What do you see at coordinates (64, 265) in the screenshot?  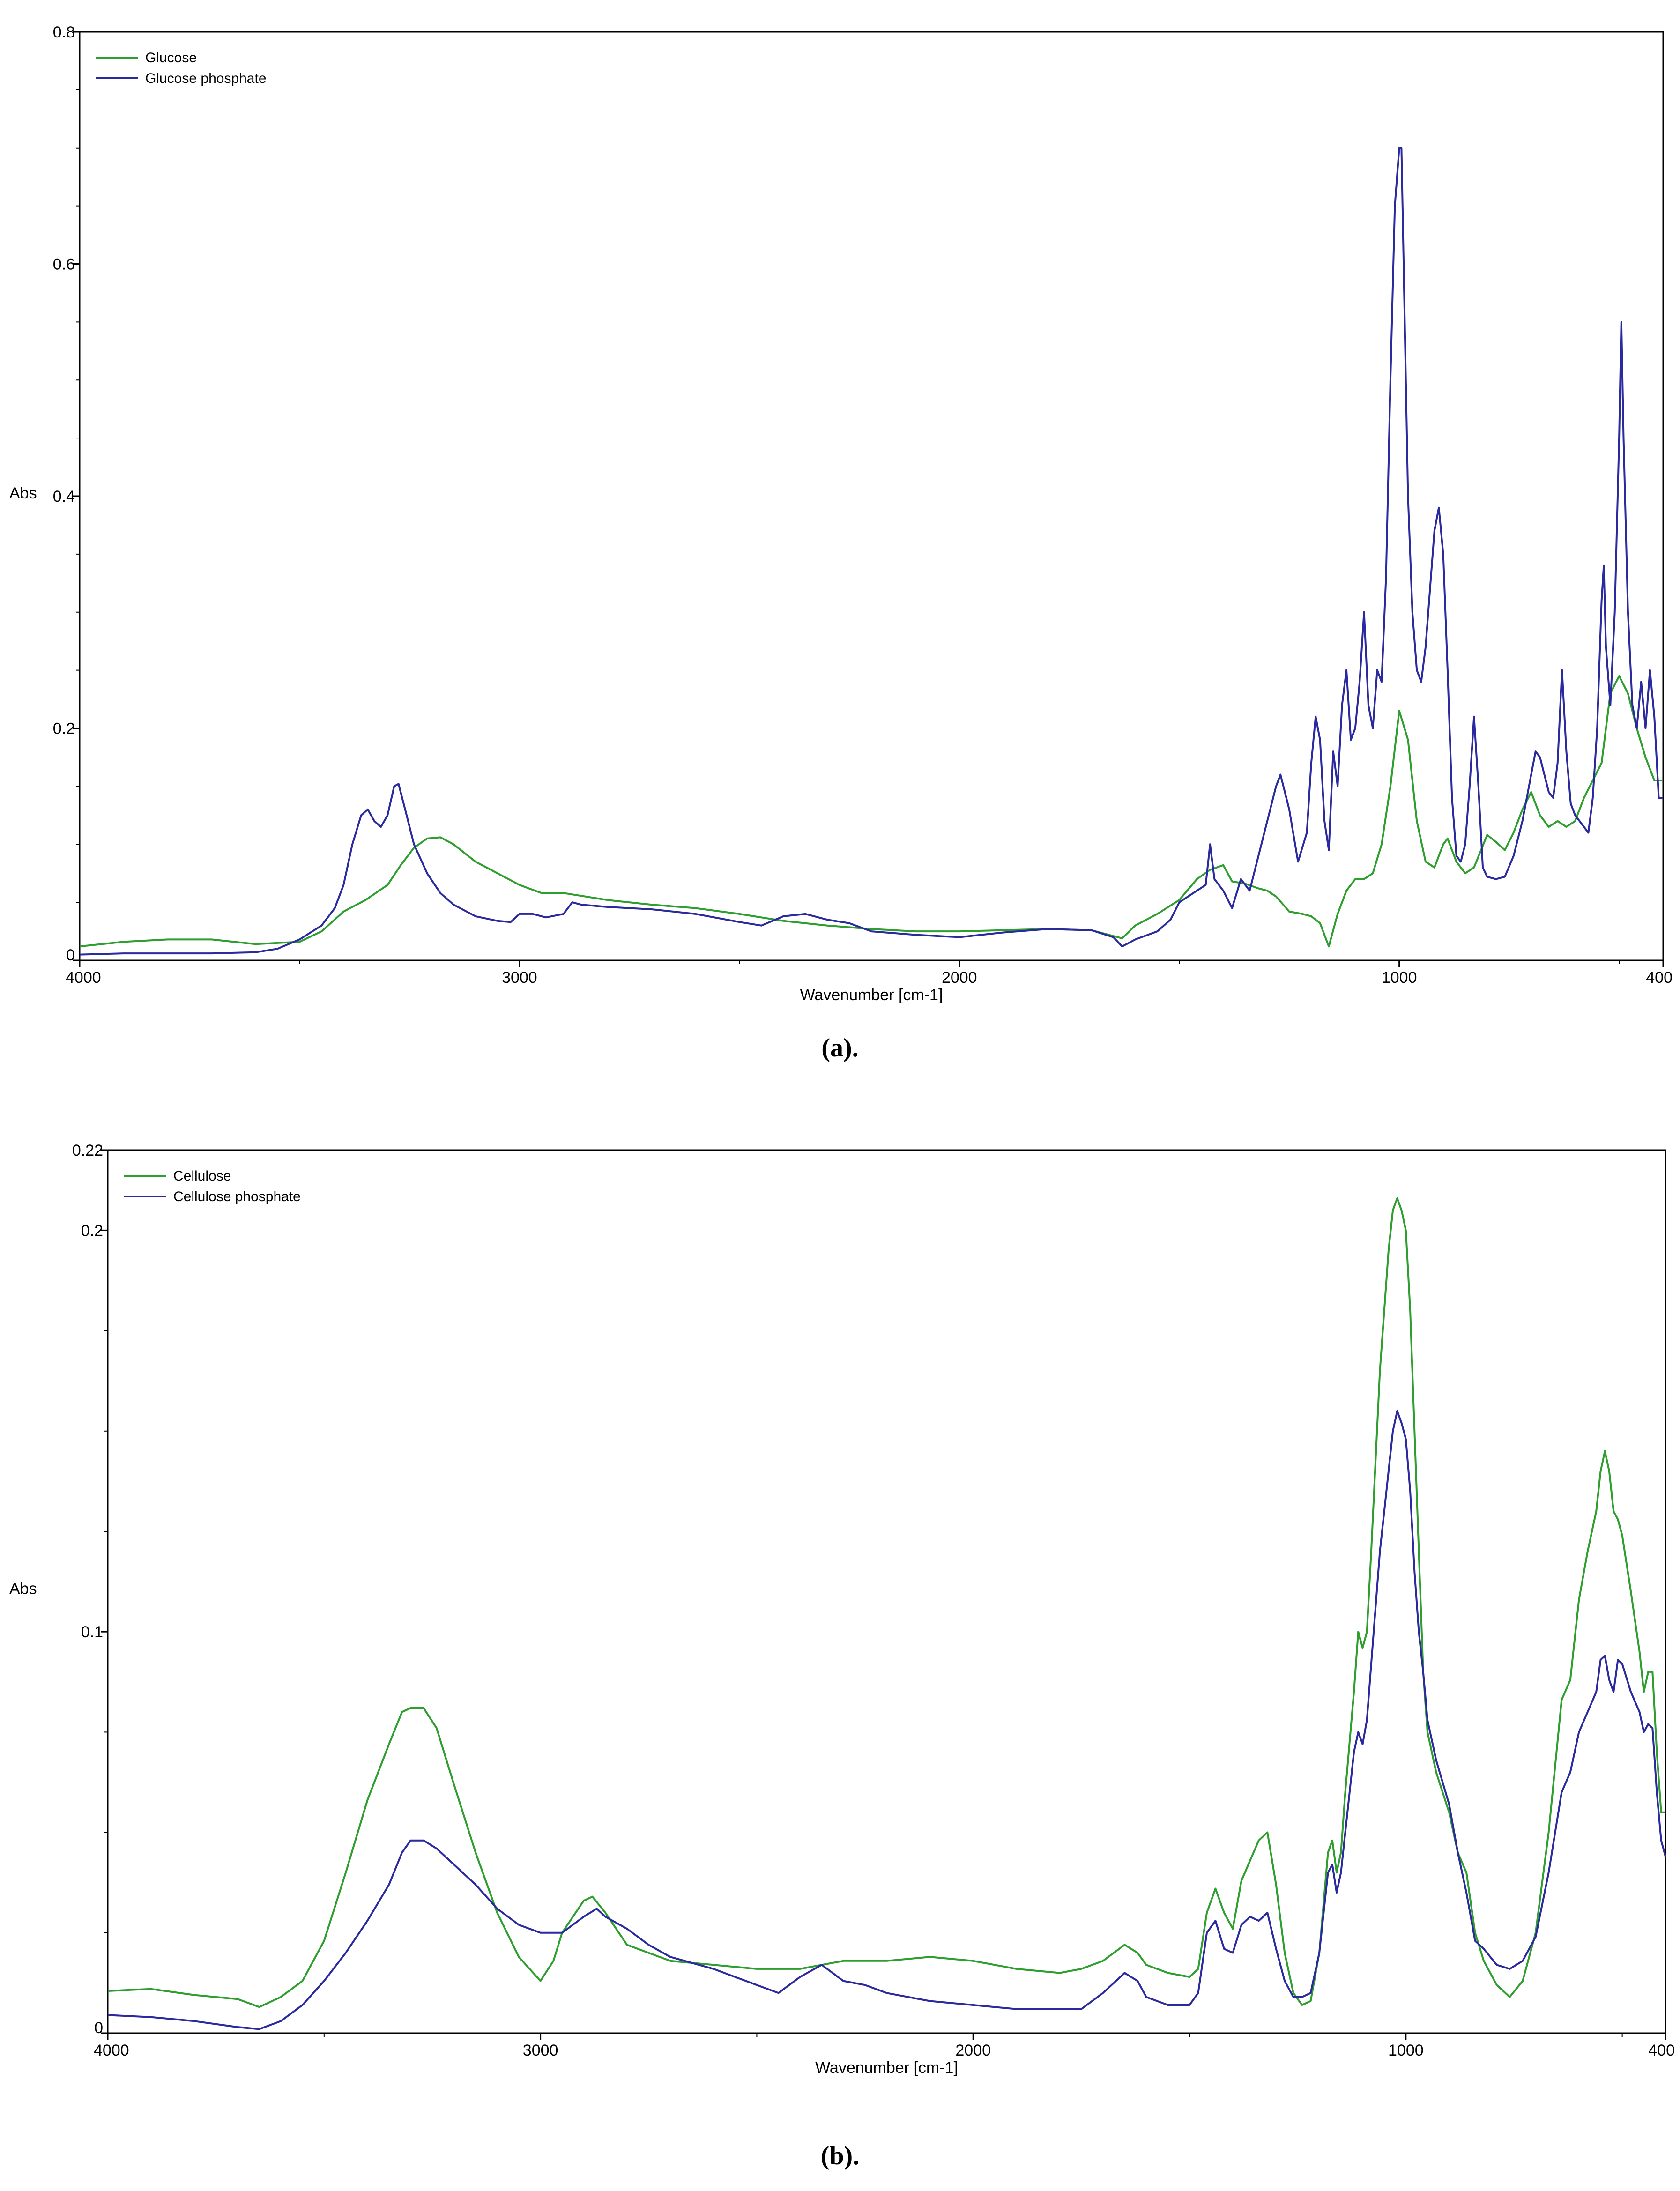 I see `y-tick-label-a: 0.6` at bounding box center [64, 265].